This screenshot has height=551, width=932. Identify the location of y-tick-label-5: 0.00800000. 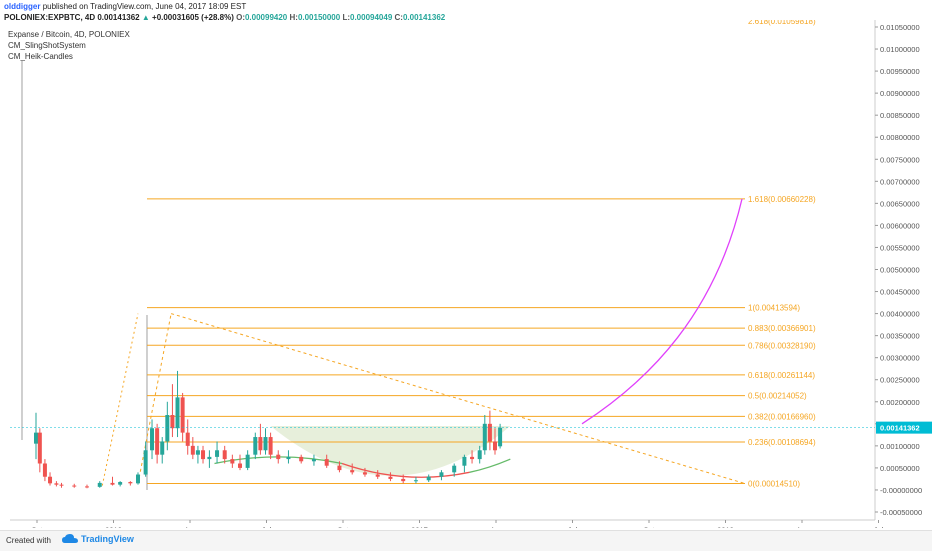
(900, 137).